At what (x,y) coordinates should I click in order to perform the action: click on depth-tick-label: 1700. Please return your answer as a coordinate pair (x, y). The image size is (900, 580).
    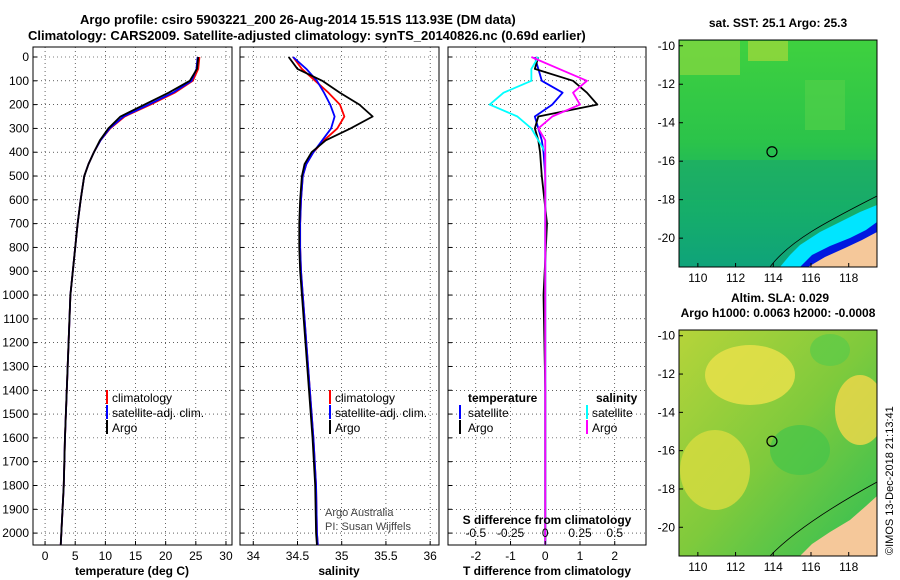
    Looking at the image, I should click on (15, 462).